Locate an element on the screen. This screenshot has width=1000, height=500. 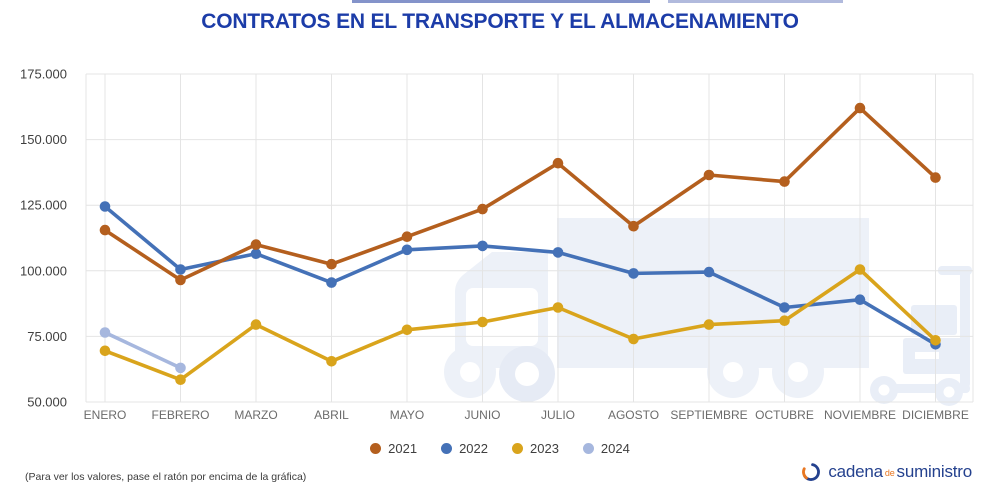
brand-word-de: de is located at coordinates (889, 473).